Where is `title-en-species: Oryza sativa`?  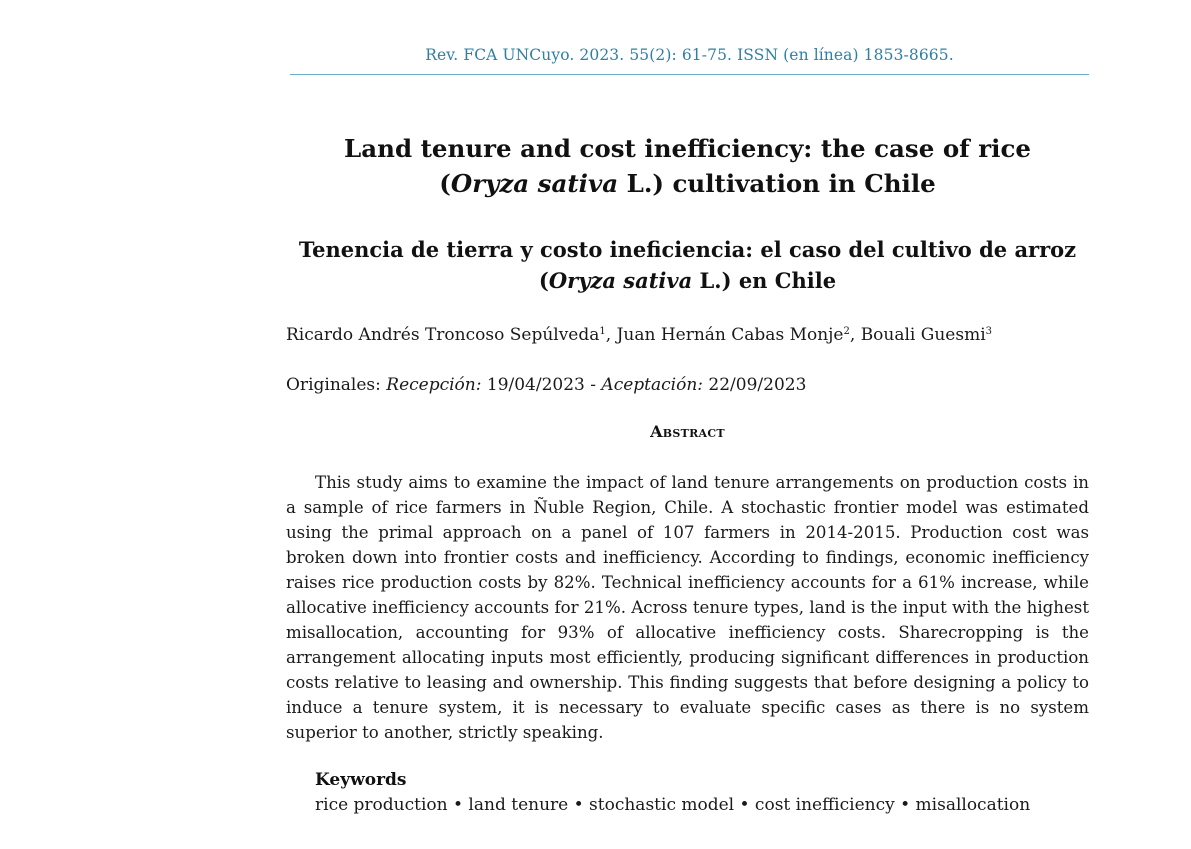
title-en-species: Oryza sativa is located at coordinates (534, 183).